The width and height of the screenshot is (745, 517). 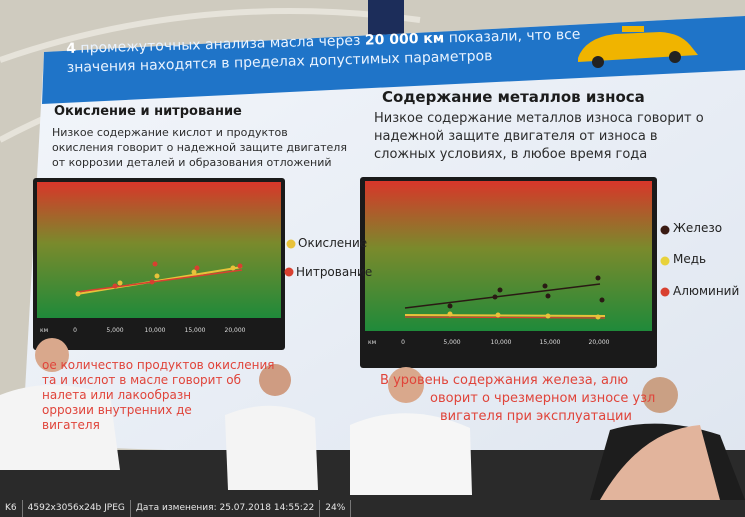 What do you see at coordinates (117, 395) in the screenshot?
I see `note-line: налета или лакообразн` at bounding box center [117, 395].